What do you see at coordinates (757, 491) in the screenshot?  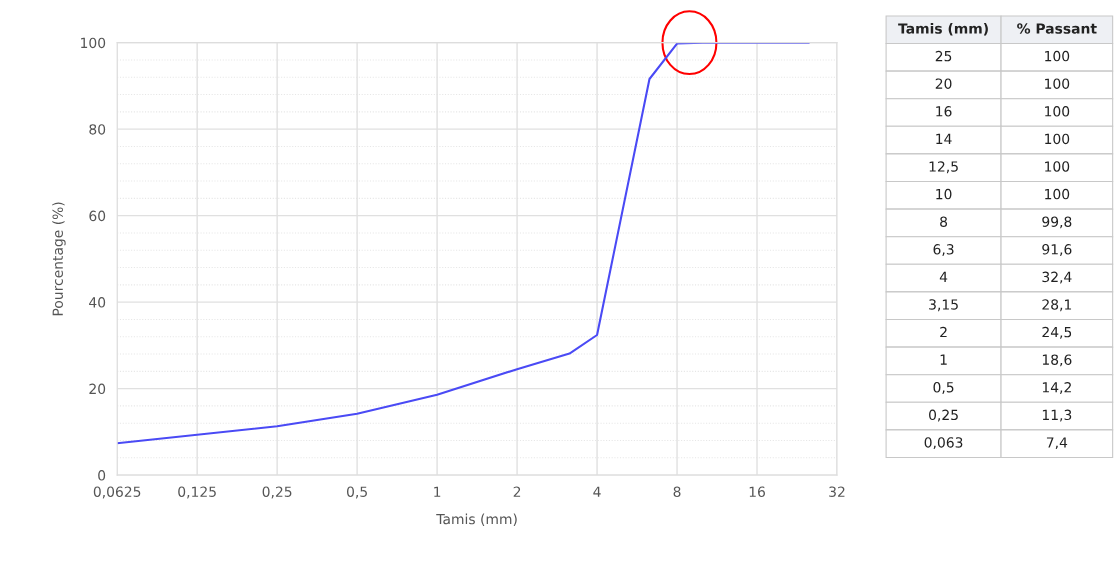 I see `x-tick-label: 16` at bounding box center [757, 491].